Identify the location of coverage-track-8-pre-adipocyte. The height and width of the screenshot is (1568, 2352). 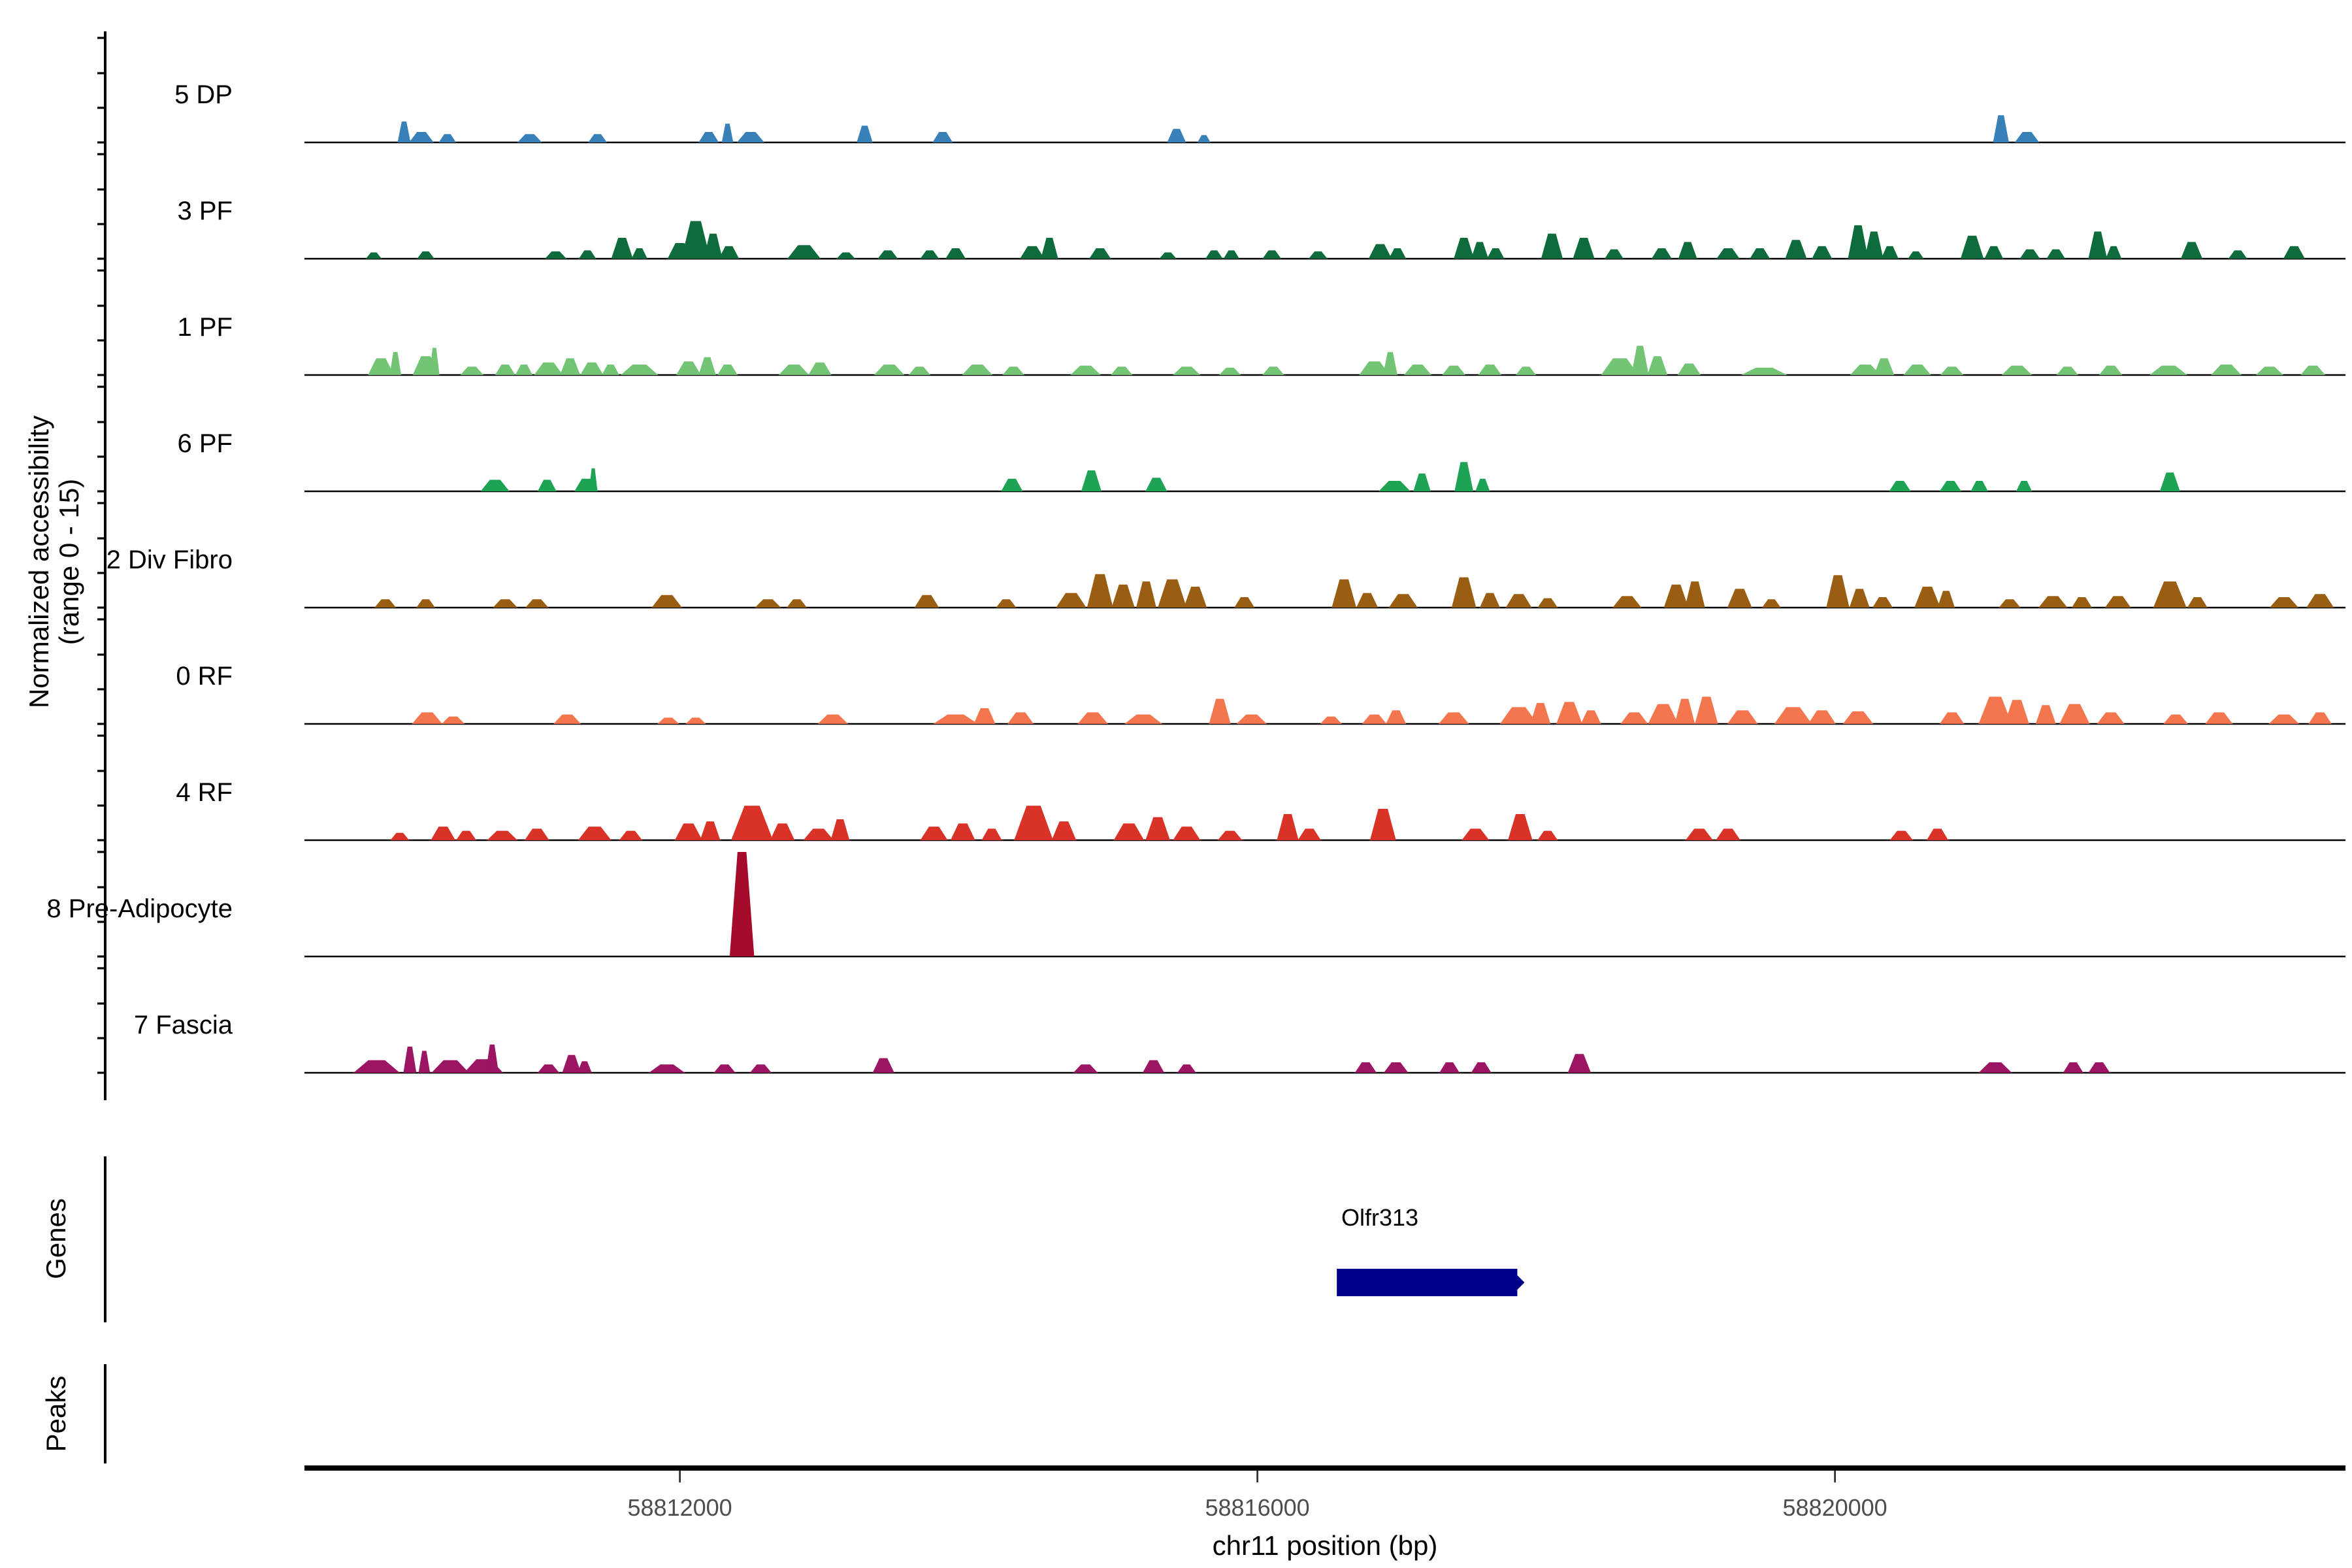
(742, 904).